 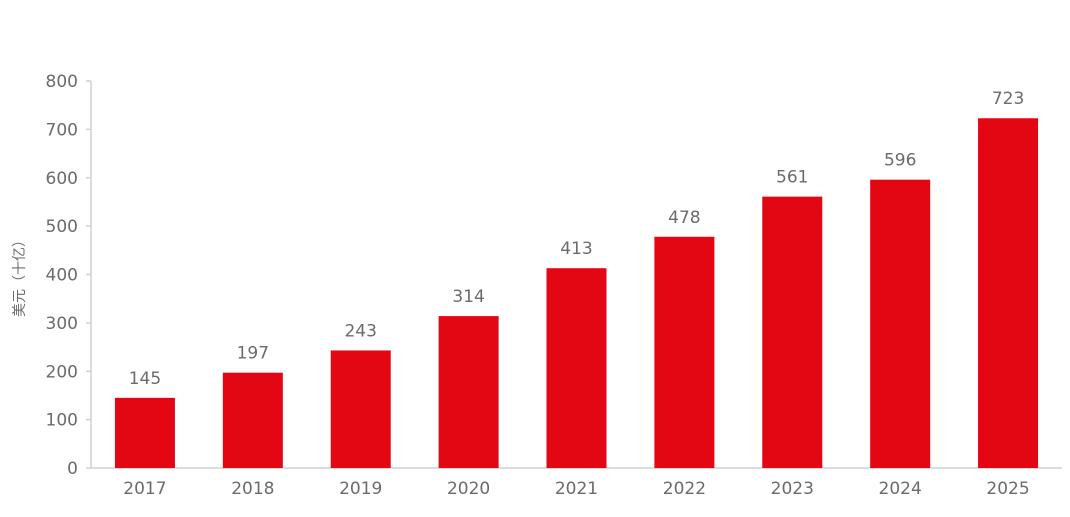 I want to click on x-tick-label: 2024, so click(x=900, y=489).